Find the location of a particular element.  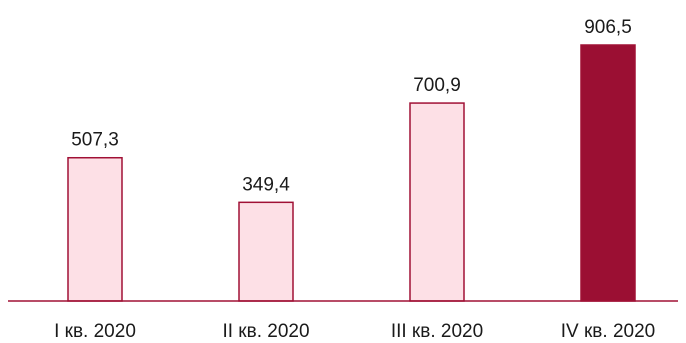

x-tick-label-3: III кв. 2020 is located at coordinates (437, 331).